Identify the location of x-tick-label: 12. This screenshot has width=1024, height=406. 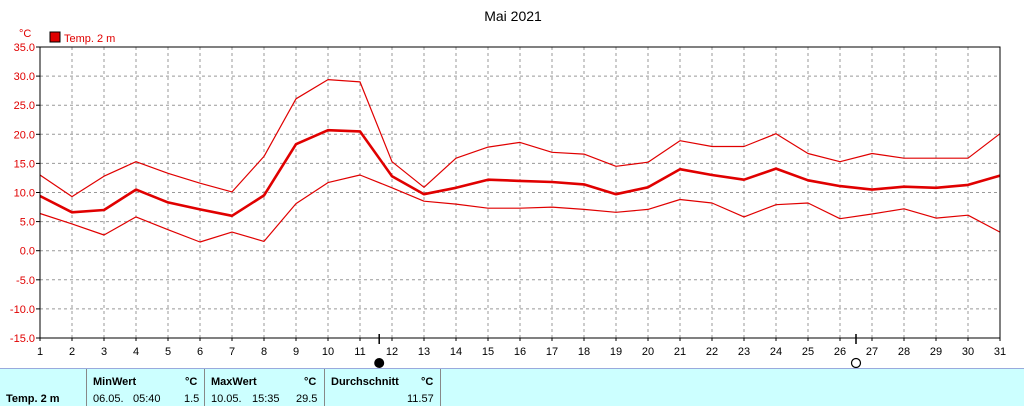
(392, 352).